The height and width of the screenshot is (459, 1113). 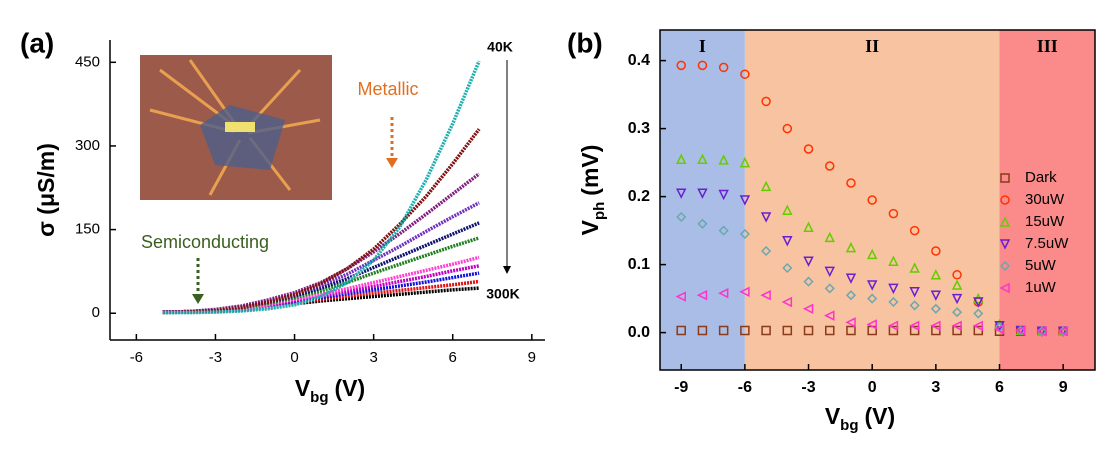 What do you see at coordinates (833, 416) in the screenshot?
I see `x-axis-label-main: V` at bounding box center [833, 416].